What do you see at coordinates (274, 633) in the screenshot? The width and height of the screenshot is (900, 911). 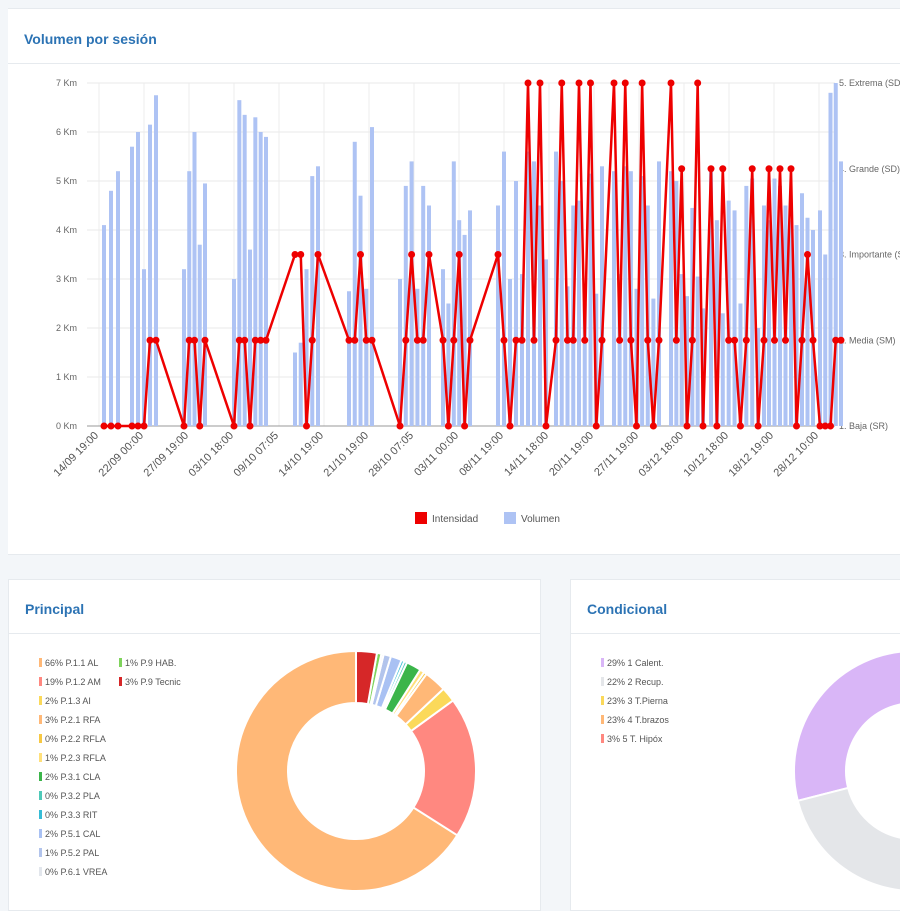 I see `principal-card-divider` at bounding box center [274, 633].